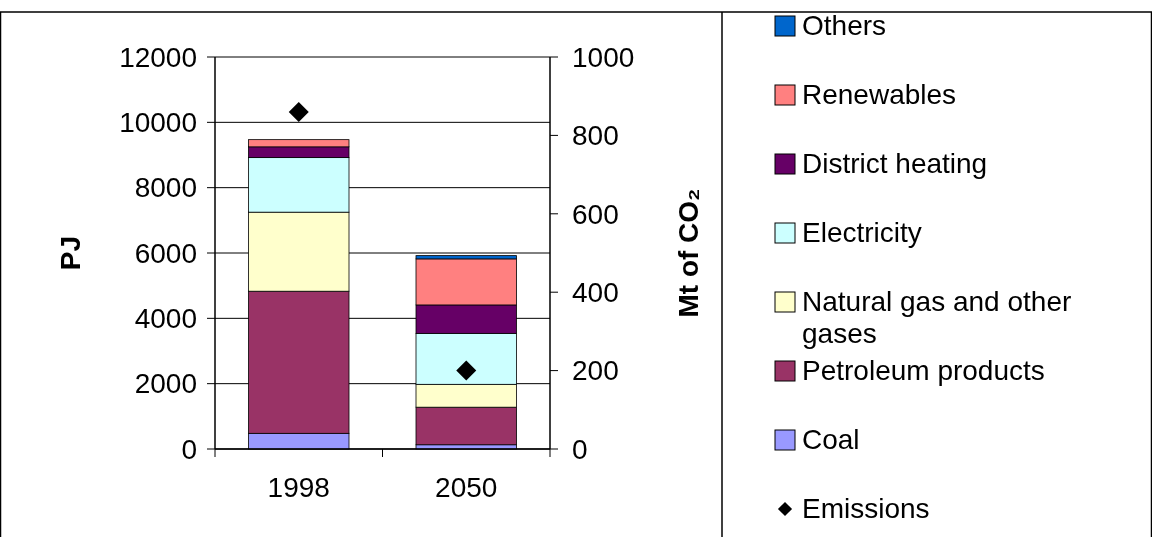  Describe the element at coordinates (603, 57) in the screenshot. I see `y2-tick-label: 1000` at that location.